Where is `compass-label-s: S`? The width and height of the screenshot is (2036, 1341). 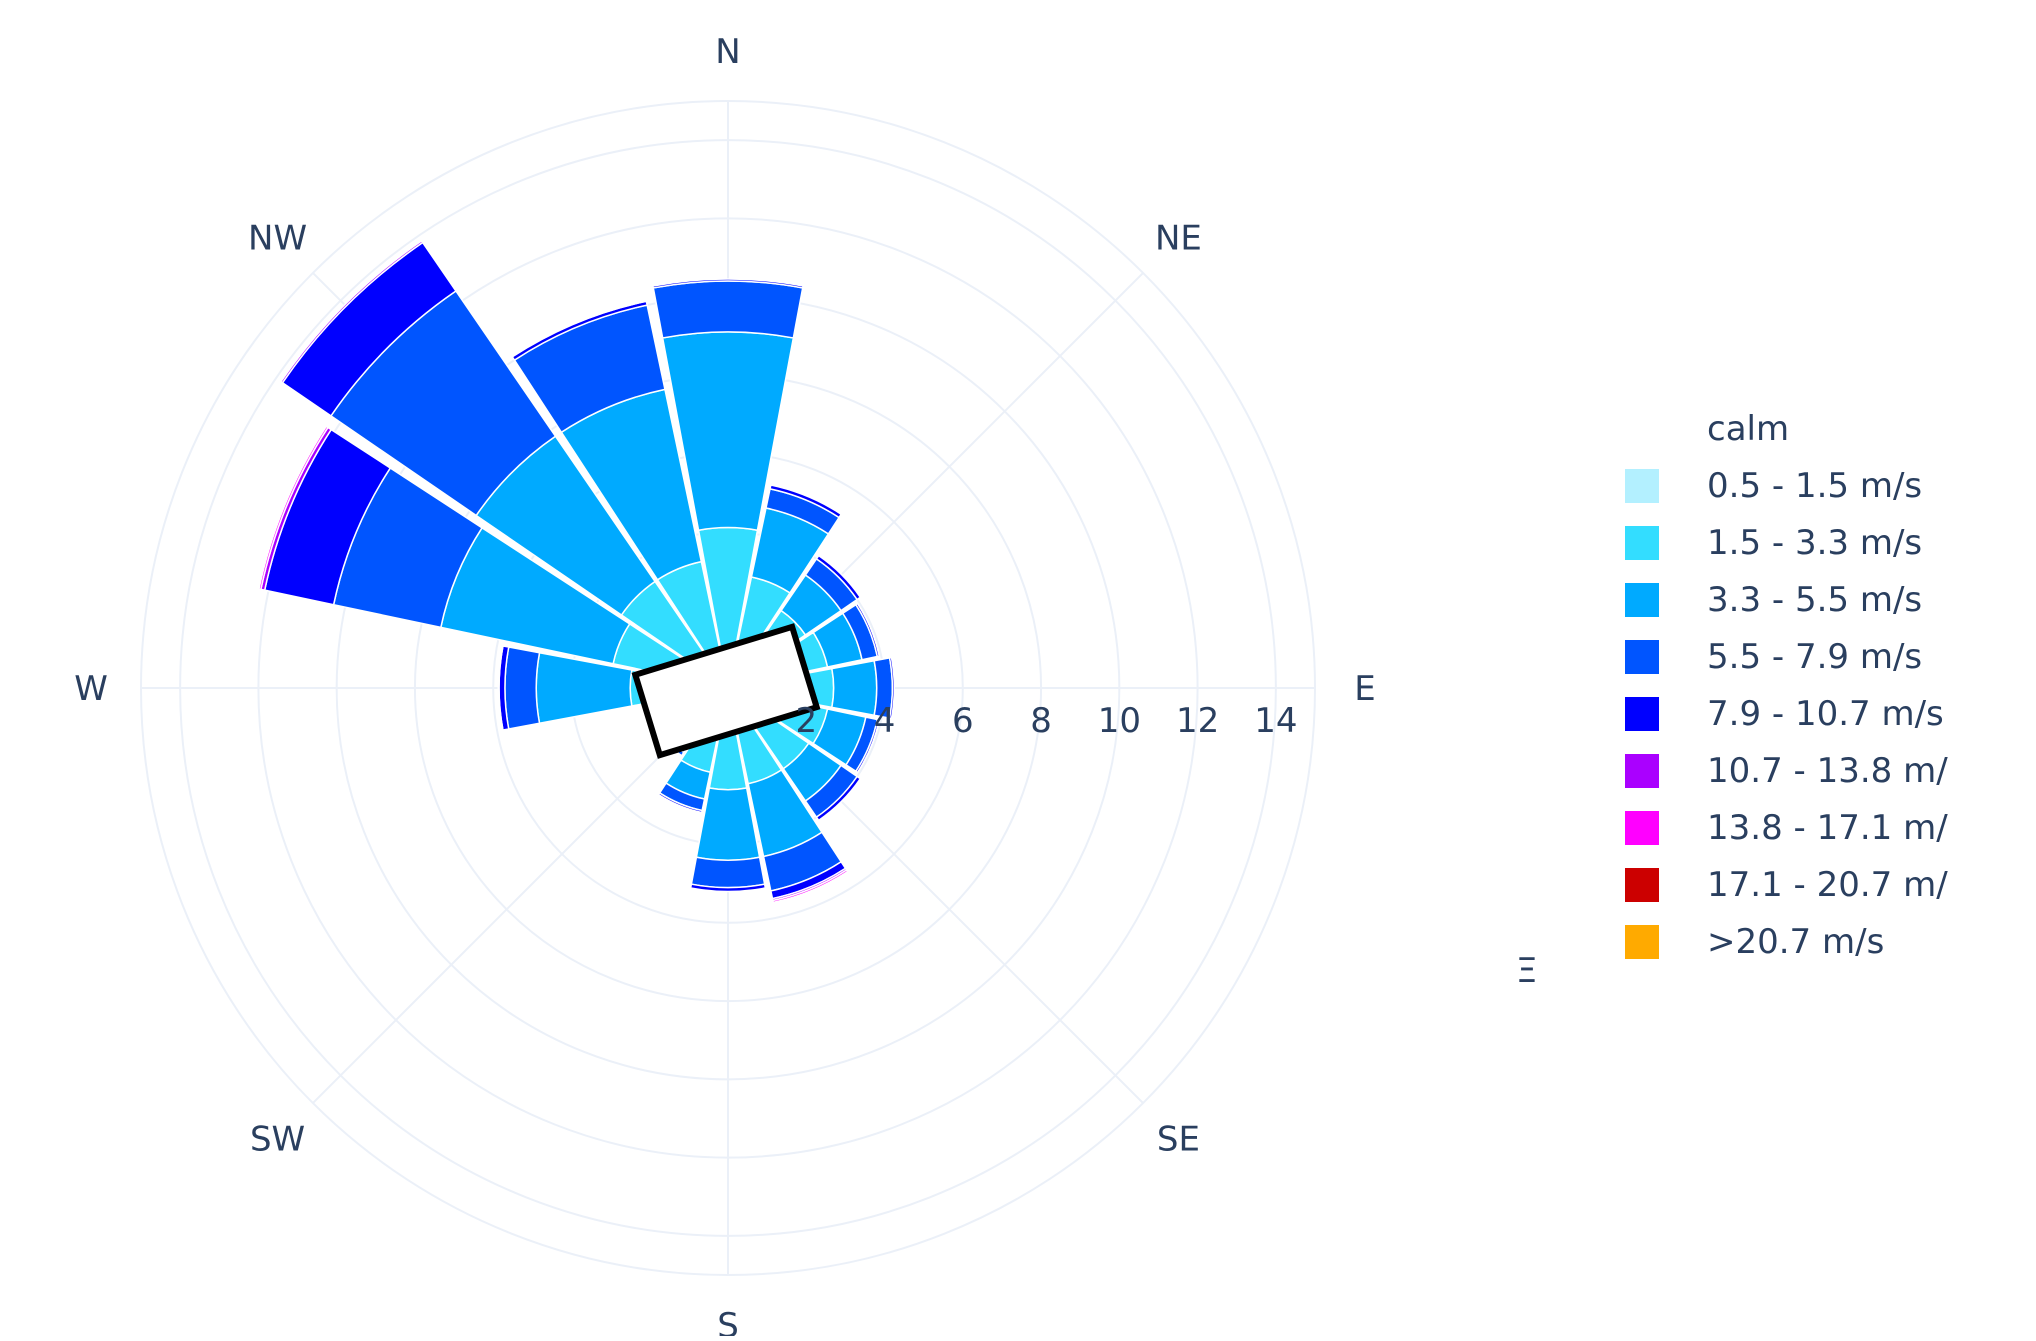 compass-label-s: S is located at coordinates (728, 1321).